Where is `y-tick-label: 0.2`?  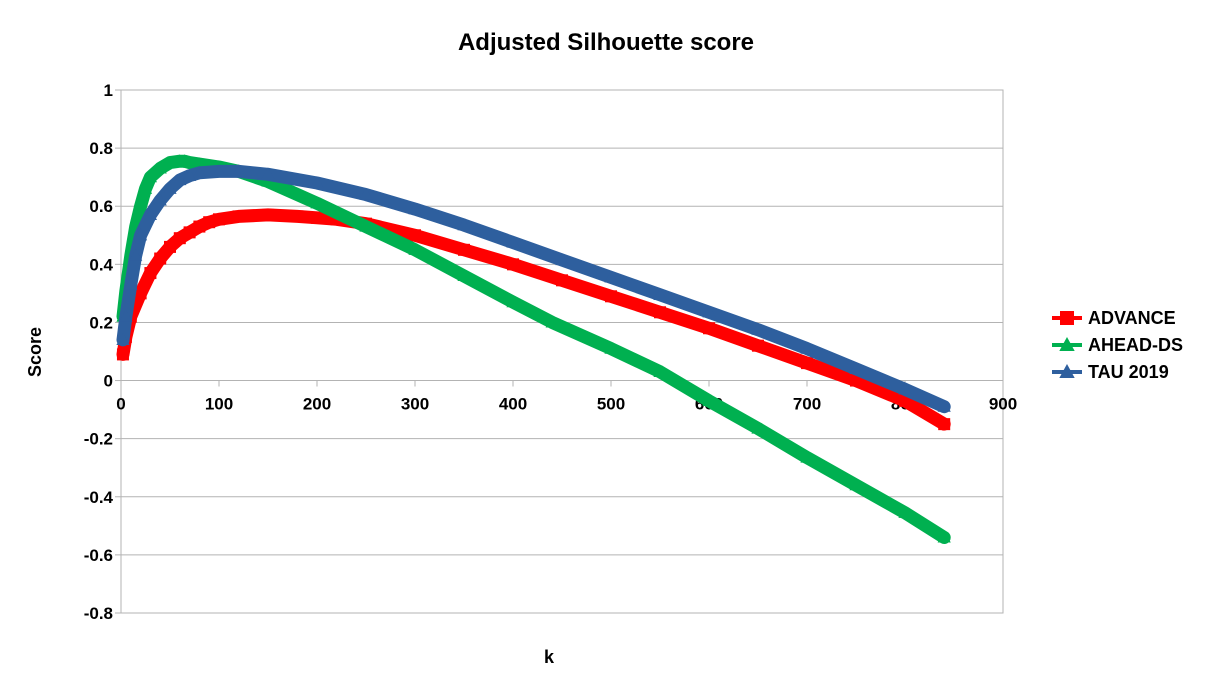 y-tick-label: 0.2 is located at coordinates (101, 322).